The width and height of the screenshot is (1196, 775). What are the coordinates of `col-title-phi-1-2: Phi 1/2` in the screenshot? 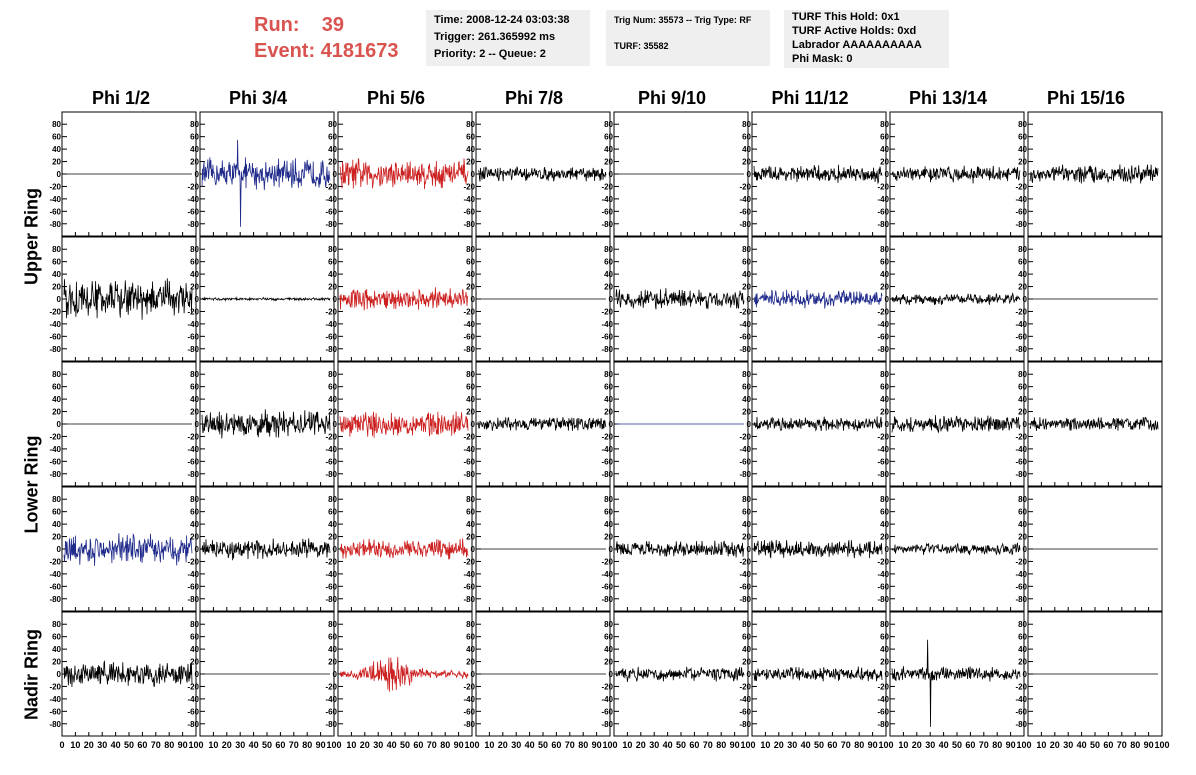 It's located at (121, 98).